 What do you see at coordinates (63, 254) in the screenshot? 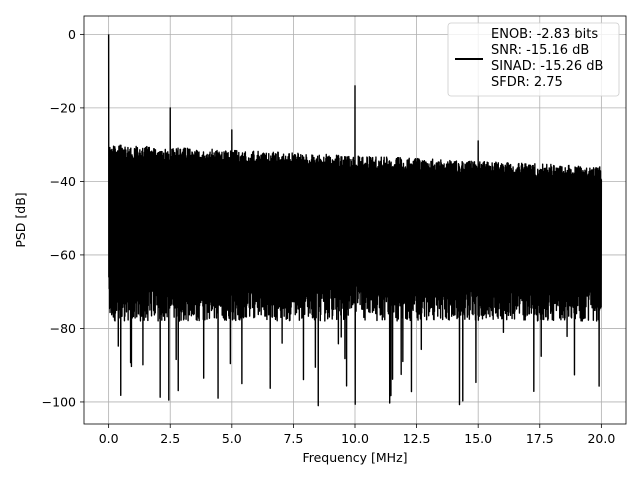
I see `y-tick-label: −60` at bounding box center [63, 254].